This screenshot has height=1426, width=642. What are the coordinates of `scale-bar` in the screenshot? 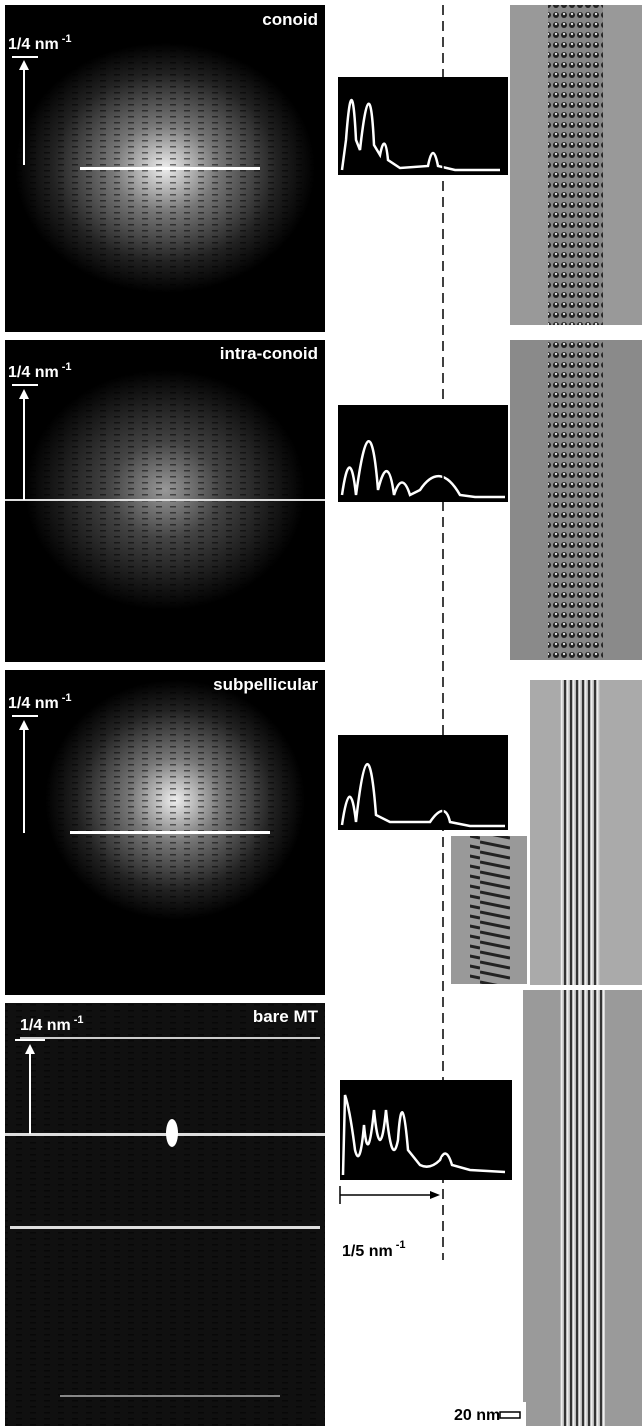 It's located at (510, 1415).